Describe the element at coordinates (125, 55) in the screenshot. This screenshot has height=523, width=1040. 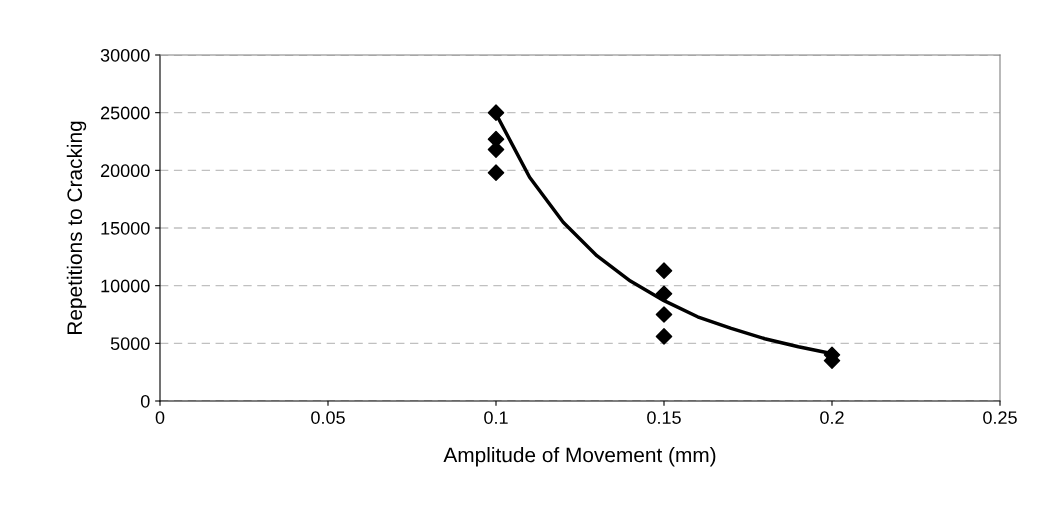
I see `y-tick-label: 30000` at that location.